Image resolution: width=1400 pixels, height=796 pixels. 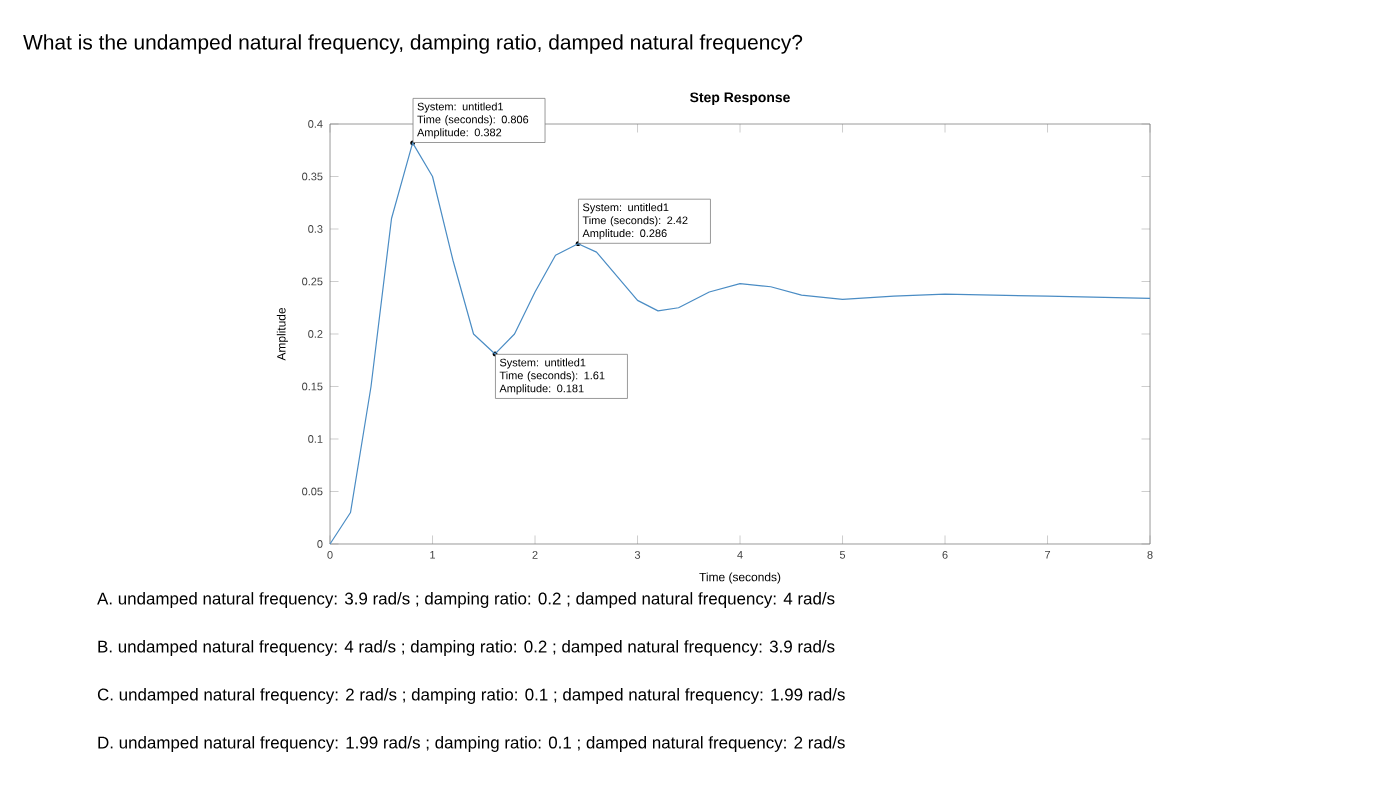 I want to click on text: B. undamped natural frequency: 4 rad/s ; damping ratio: 0.2 ; damped natural frequency: 3.9 rad/s, so click(x=466, y=648).